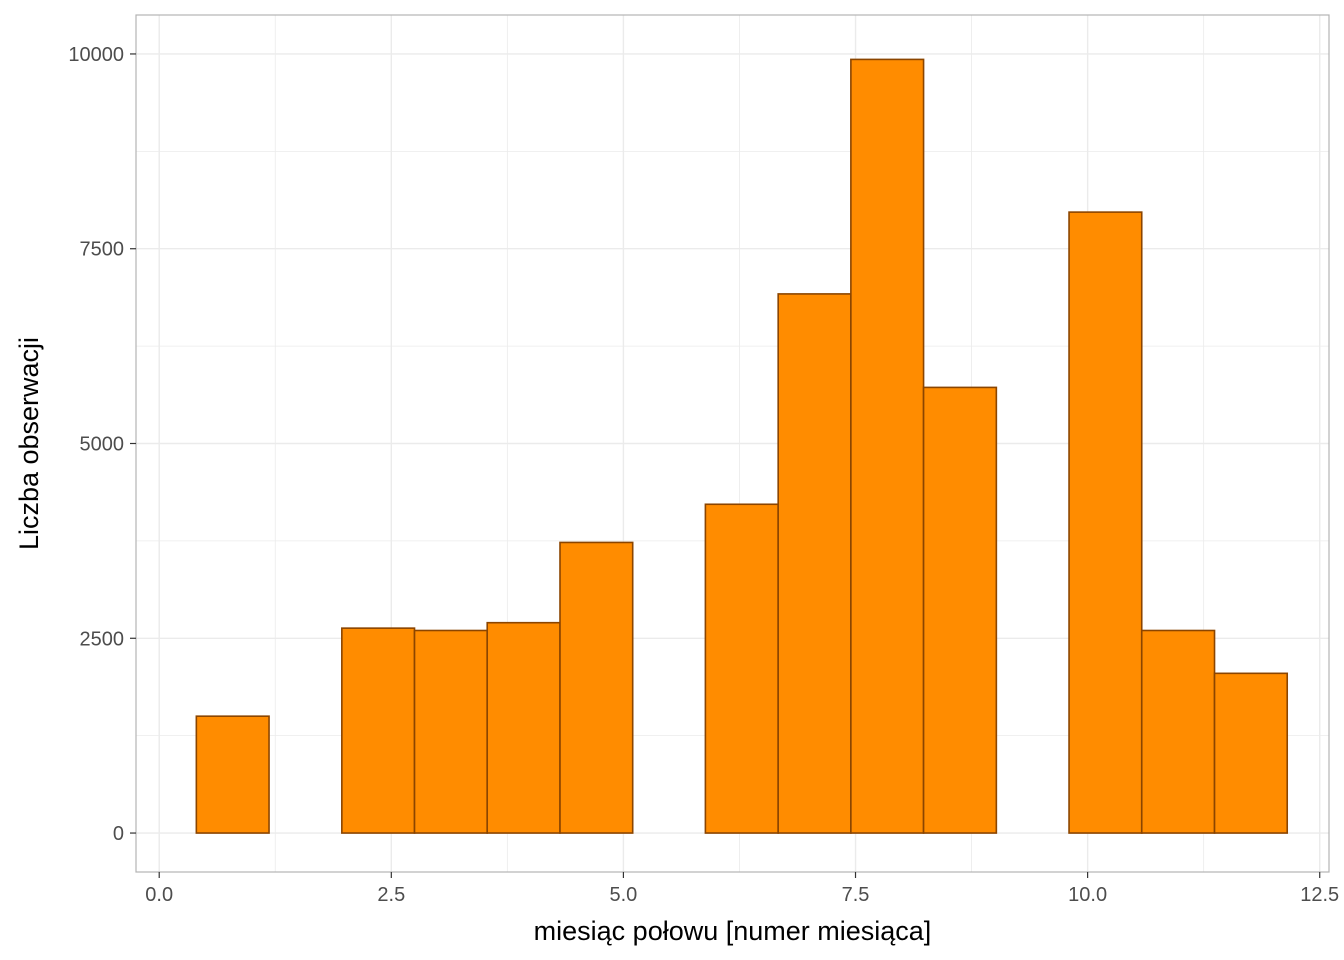 This screenshot has width=1344, height=960. I want to click on x-axis-ticks: 0.0 2.5 5.0 7.5 10.0 12.5, so click(742, 889).